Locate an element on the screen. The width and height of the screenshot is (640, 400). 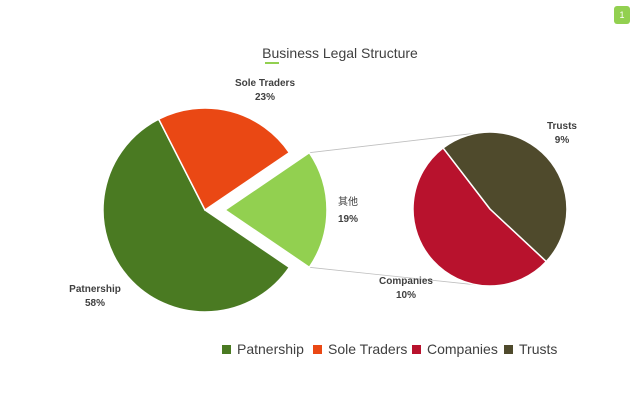
label-sole-traders-value: 23% is located at coordinates (265, 97).